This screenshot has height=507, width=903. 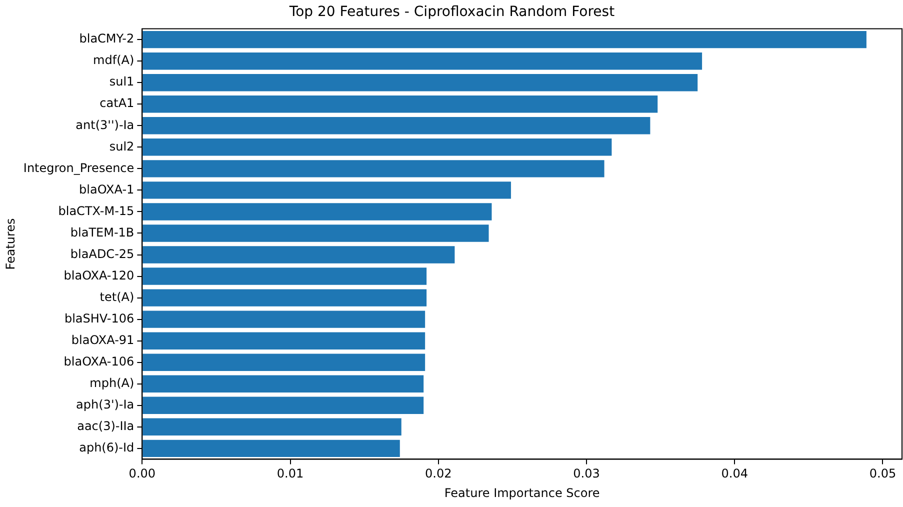 What do you see at coordinates (113, 60) in the screenshot?
I see `y-tick-label: mdf(A)` at bounding box center [113, 60].